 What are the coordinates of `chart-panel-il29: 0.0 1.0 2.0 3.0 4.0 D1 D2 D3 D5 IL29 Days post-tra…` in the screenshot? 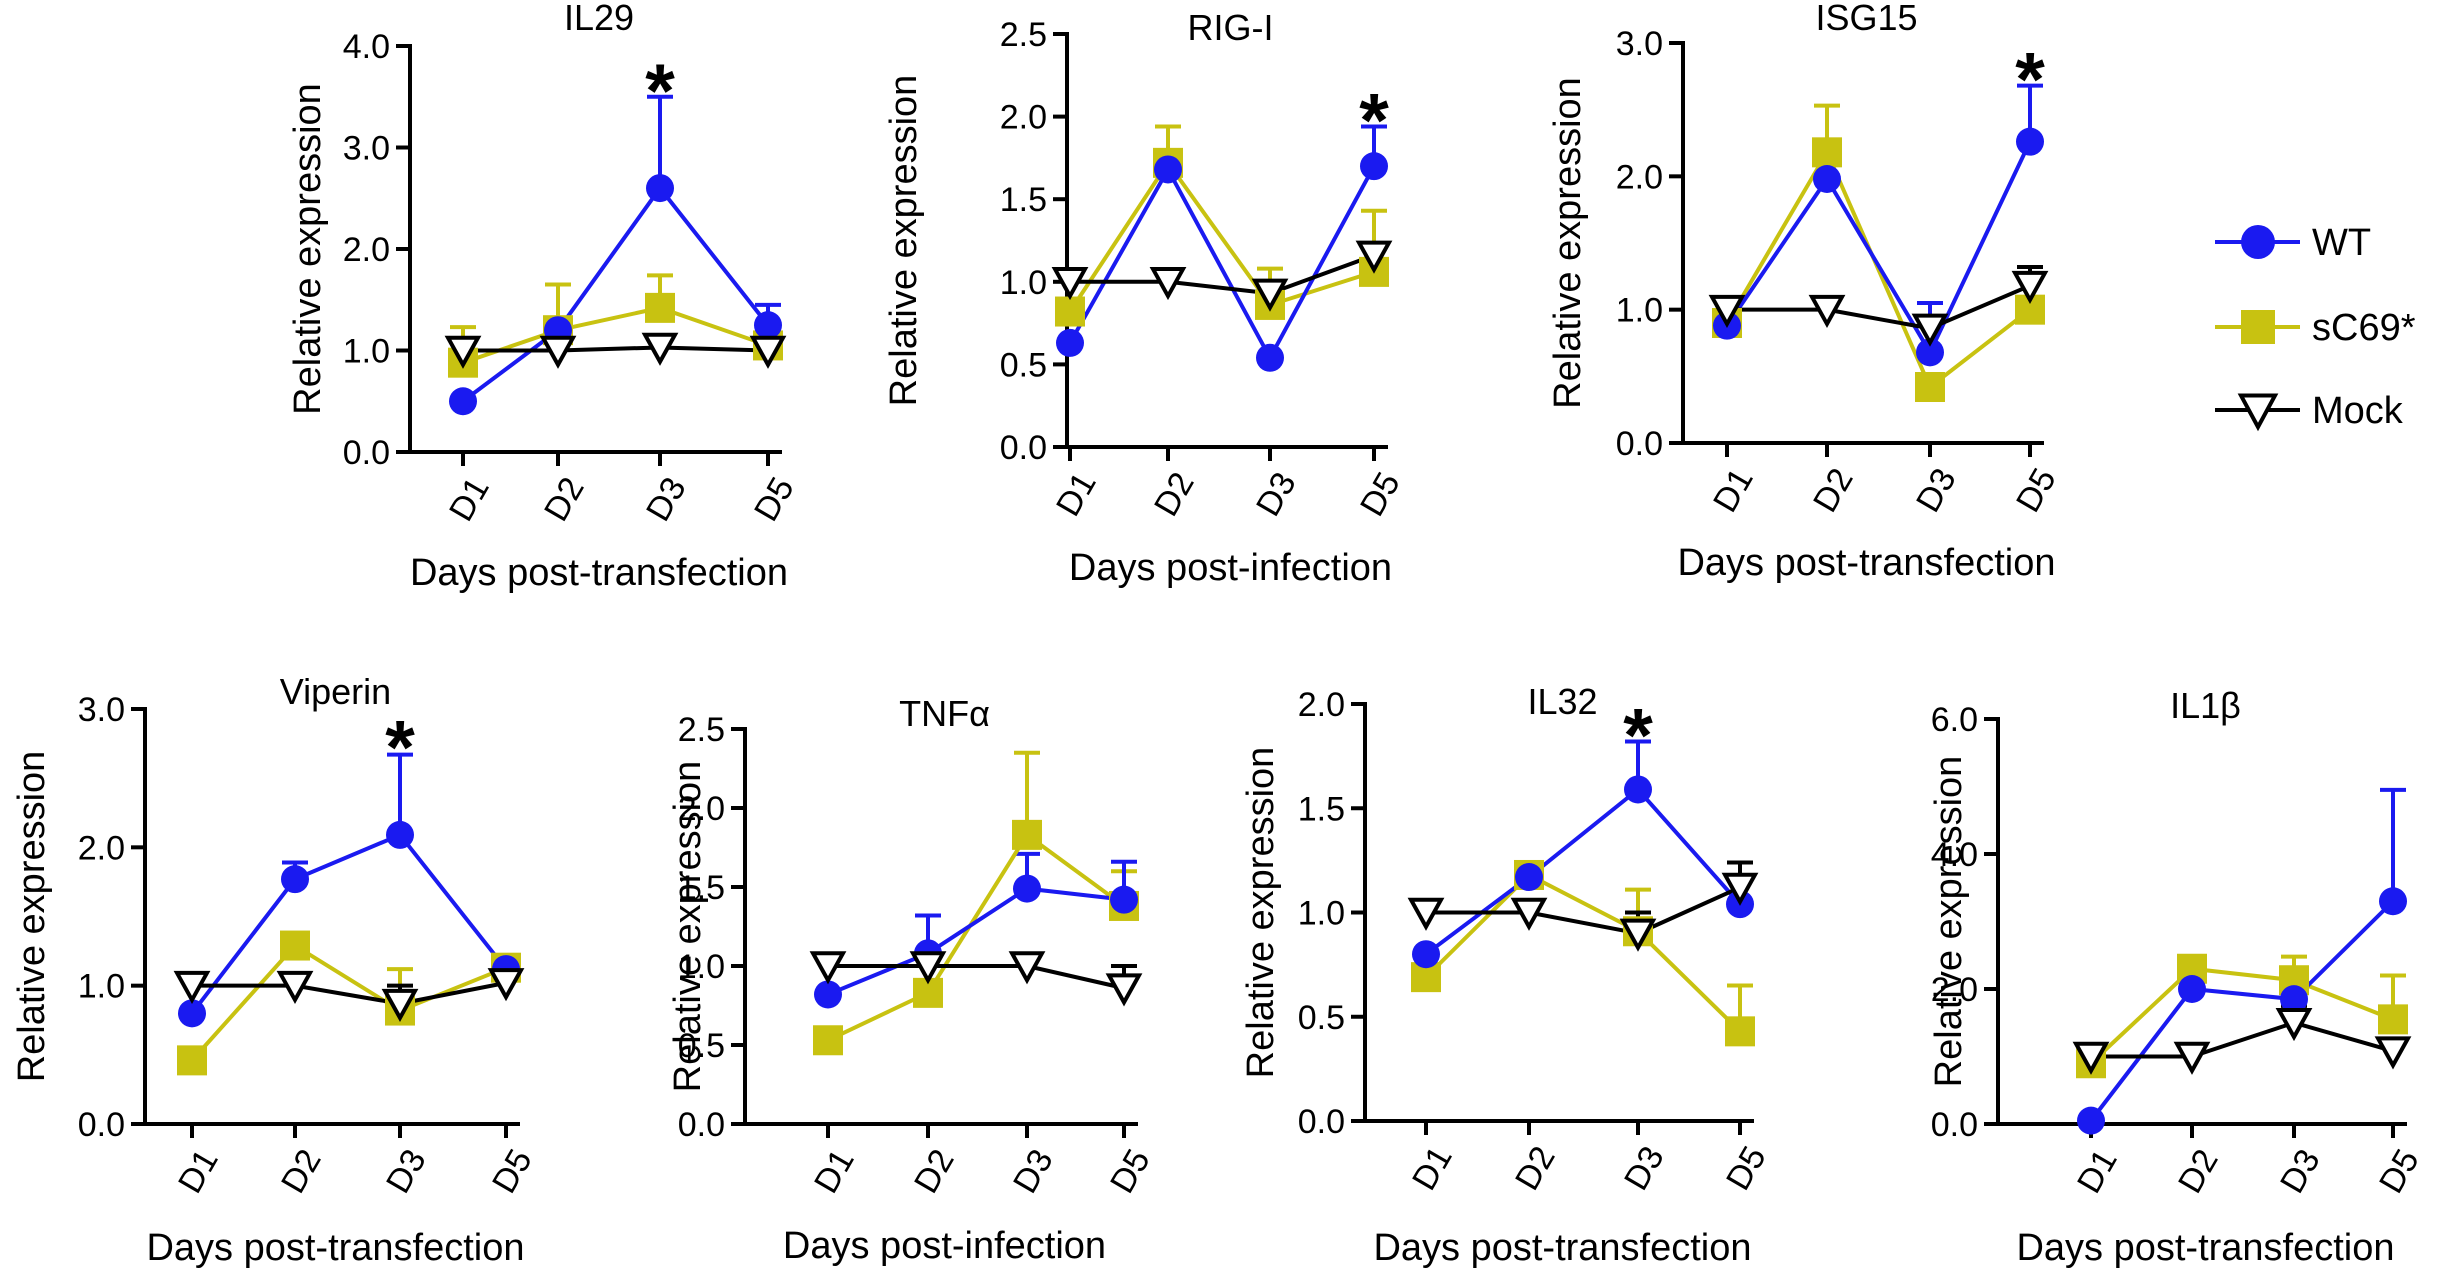 It's located at (544, 297).